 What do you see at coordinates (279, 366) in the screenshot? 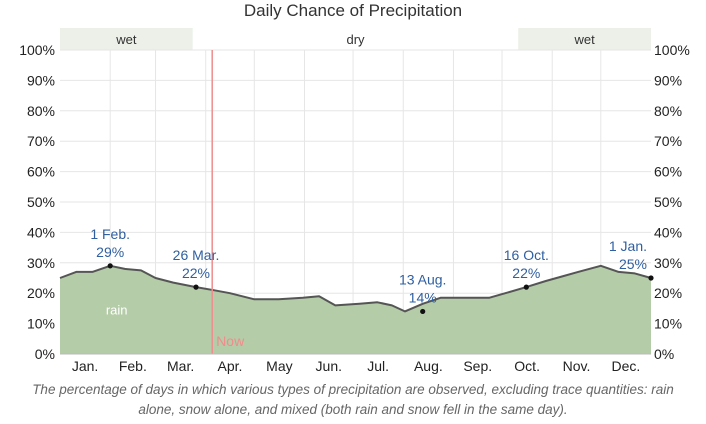
I see `x-tick-label: May` at bounding box center [279, 366].